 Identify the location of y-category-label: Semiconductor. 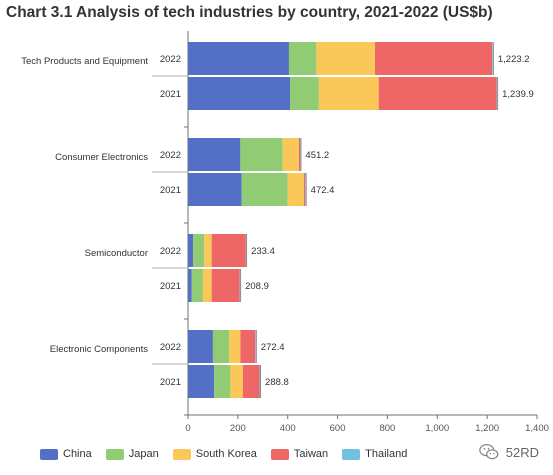
(116, 253).